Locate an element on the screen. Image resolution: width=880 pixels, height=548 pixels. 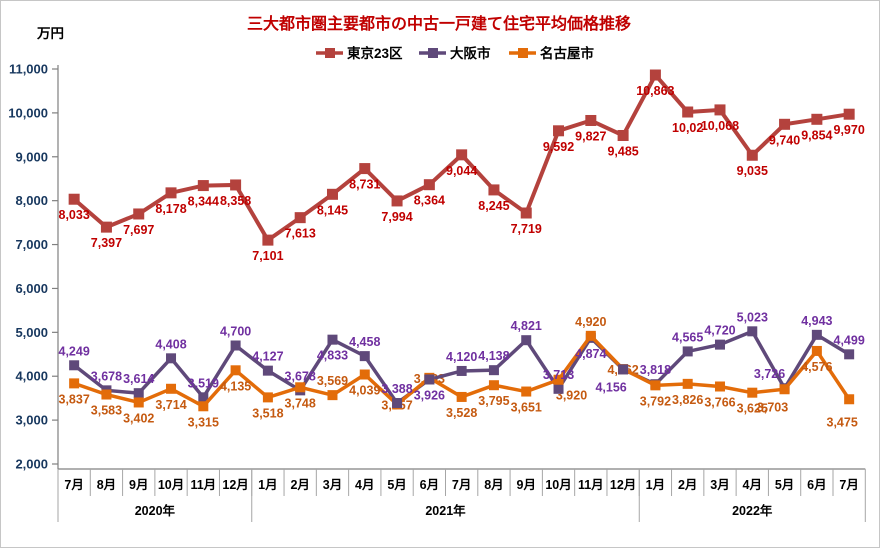
data-label: 7,719 is located at coordinates (526, 229).